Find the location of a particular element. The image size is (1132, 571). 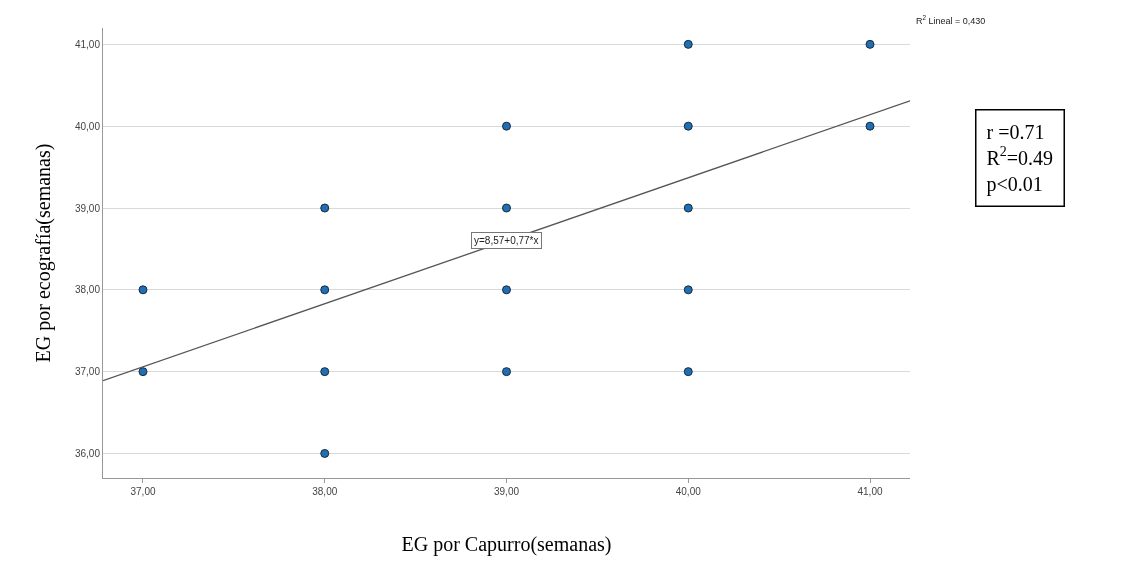

y-tick-label: 36,00 is located at coordinates (87, 453).